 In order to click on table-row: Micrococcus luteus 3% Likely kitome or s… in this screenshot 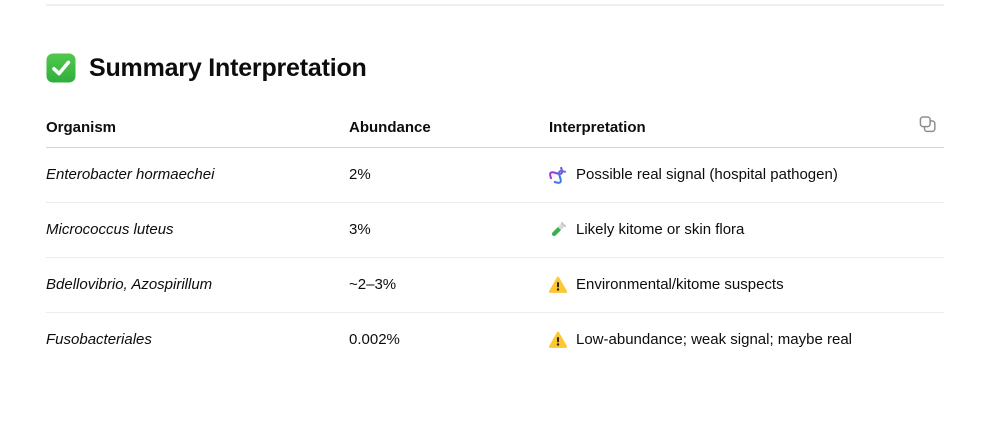, I will do `click(495, 230)`.